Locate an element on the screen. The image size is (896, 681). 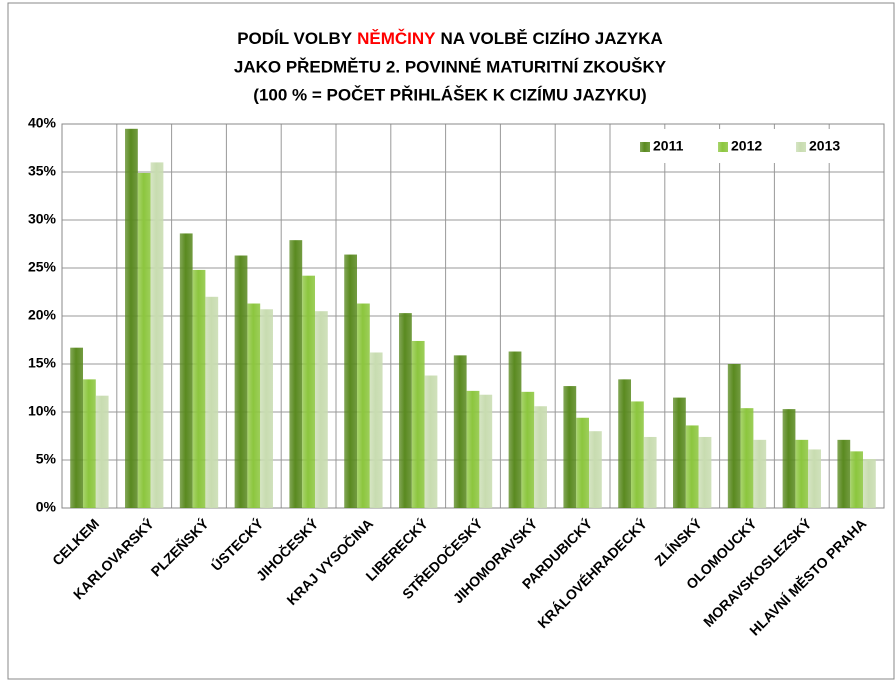
y-tick-label: 35% is located at coordinates (42, 171).